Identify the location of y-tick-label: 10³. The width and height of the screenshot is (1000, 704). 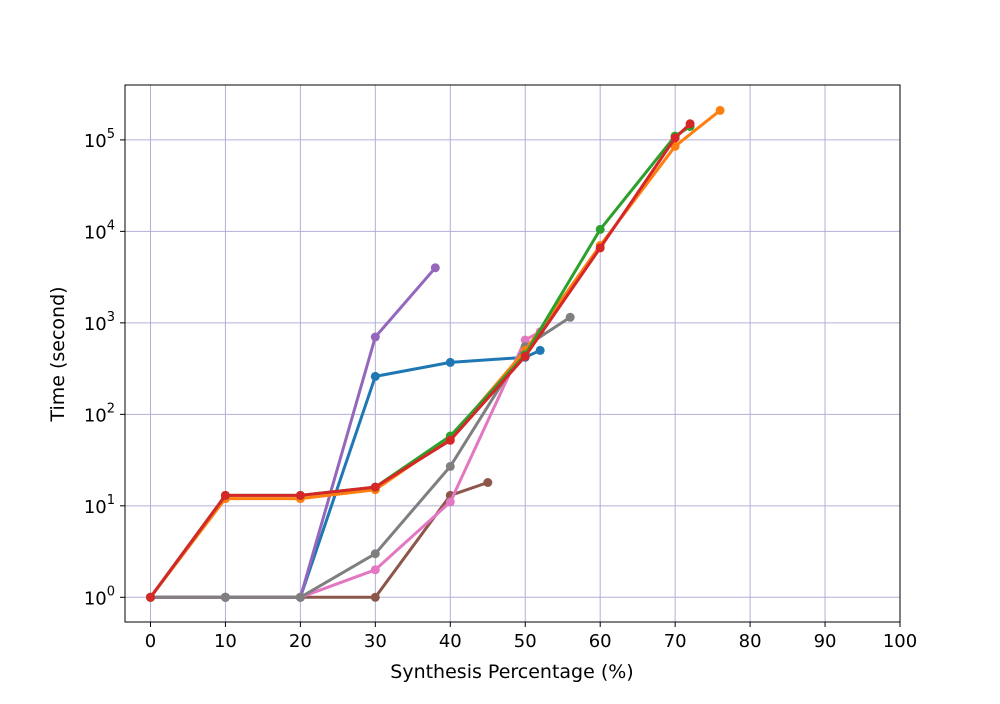
(99, 322).